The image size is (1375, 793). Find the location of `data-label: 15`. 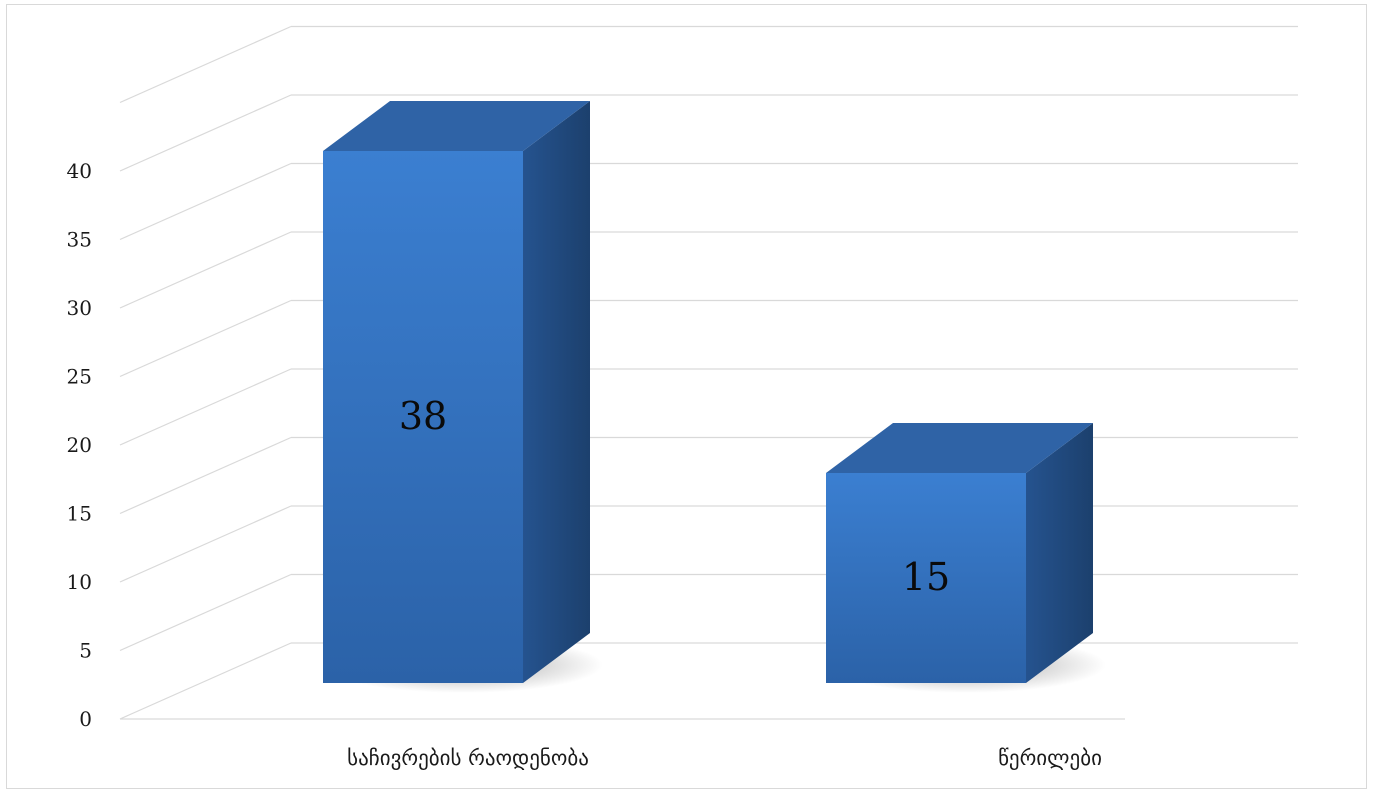

data-label: 15 is located at coordinates (926, 577).